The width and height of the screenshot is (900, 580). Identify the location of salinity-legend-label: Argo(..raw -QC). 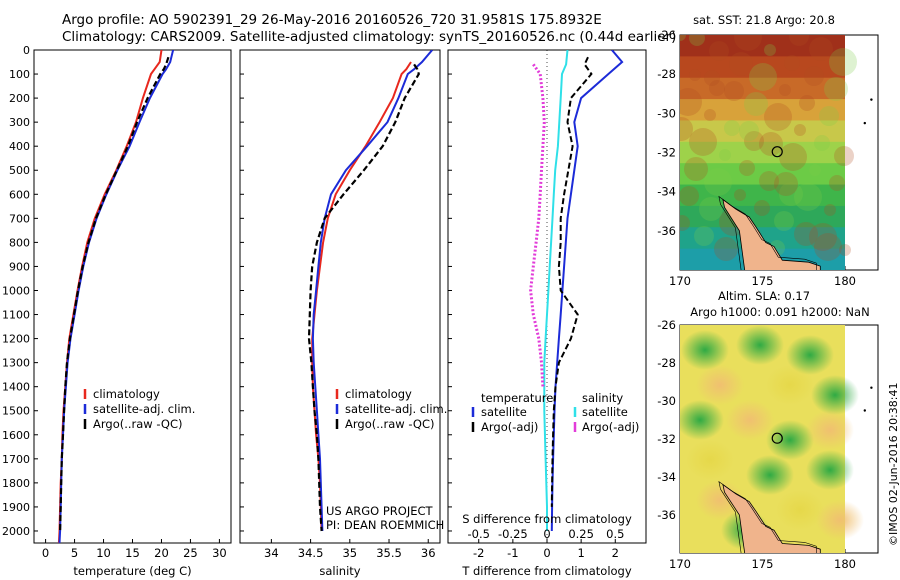
(390, 424).